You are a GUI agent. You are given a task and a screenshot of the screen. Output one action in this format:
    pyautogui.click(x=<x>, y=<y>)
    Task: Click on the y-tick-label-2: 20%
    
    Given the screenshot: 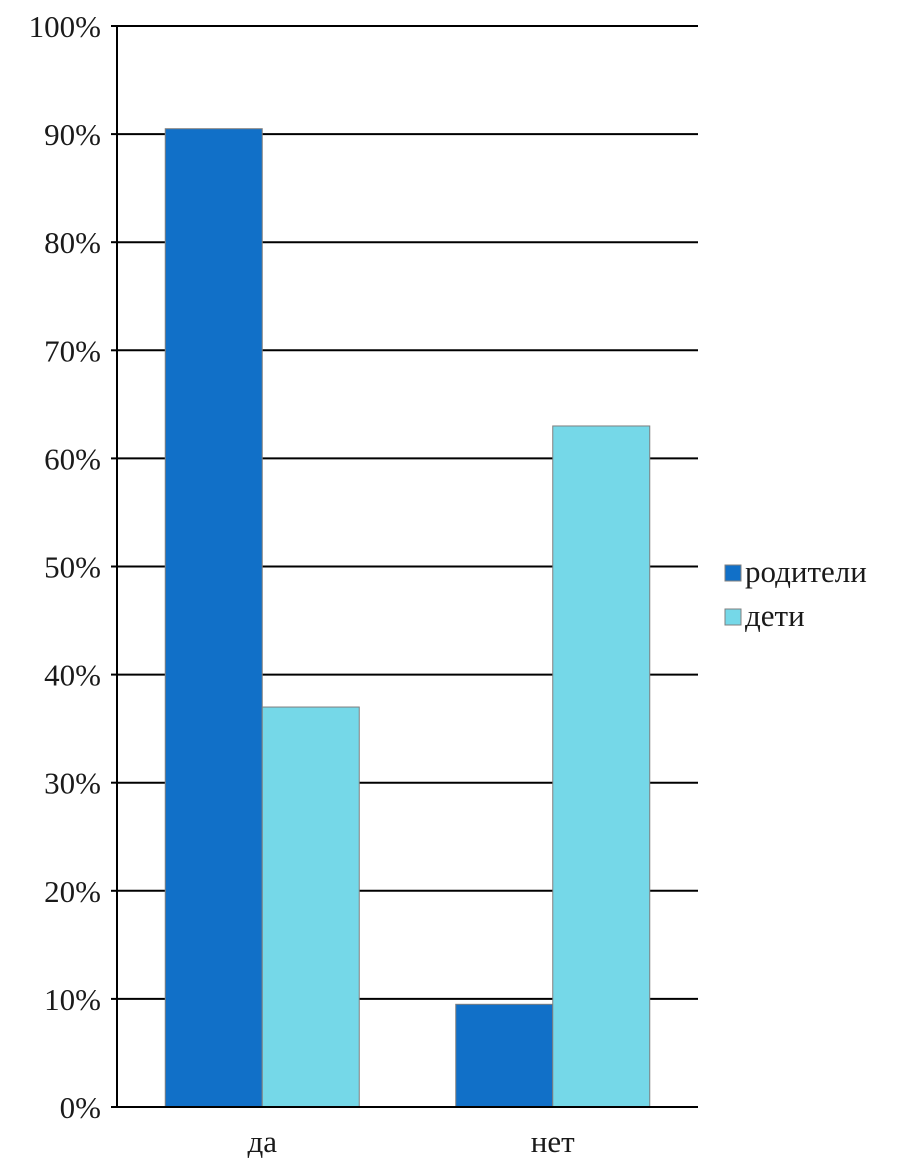 What is the action you would take?
    pyautogui.click(x=72, y=891)
    